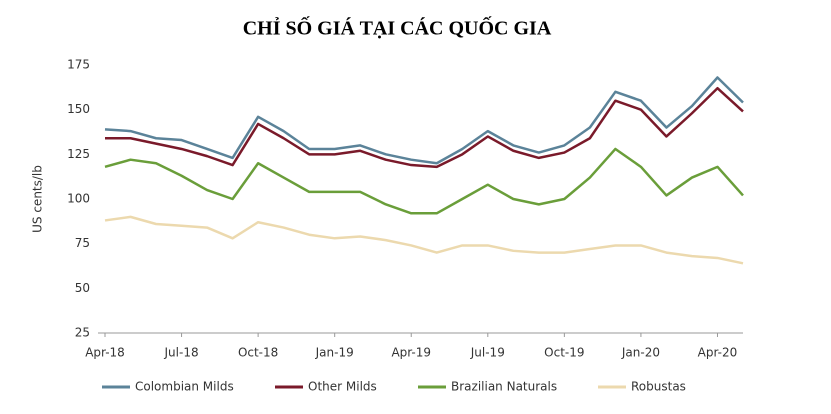  Describe the element at coordinates (564, 353) in the screenshot. I see `x-tick-label: Oct-19` at that location.